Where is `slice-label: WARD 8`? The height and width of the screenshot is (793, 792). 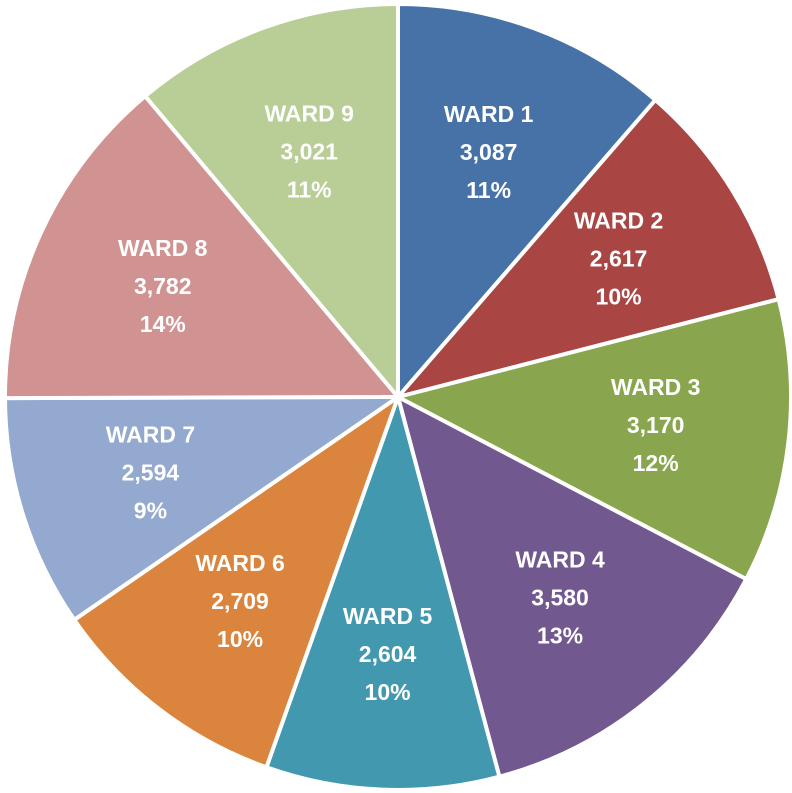
slice-label: WARD 8 is located at coordinates (163, 248).